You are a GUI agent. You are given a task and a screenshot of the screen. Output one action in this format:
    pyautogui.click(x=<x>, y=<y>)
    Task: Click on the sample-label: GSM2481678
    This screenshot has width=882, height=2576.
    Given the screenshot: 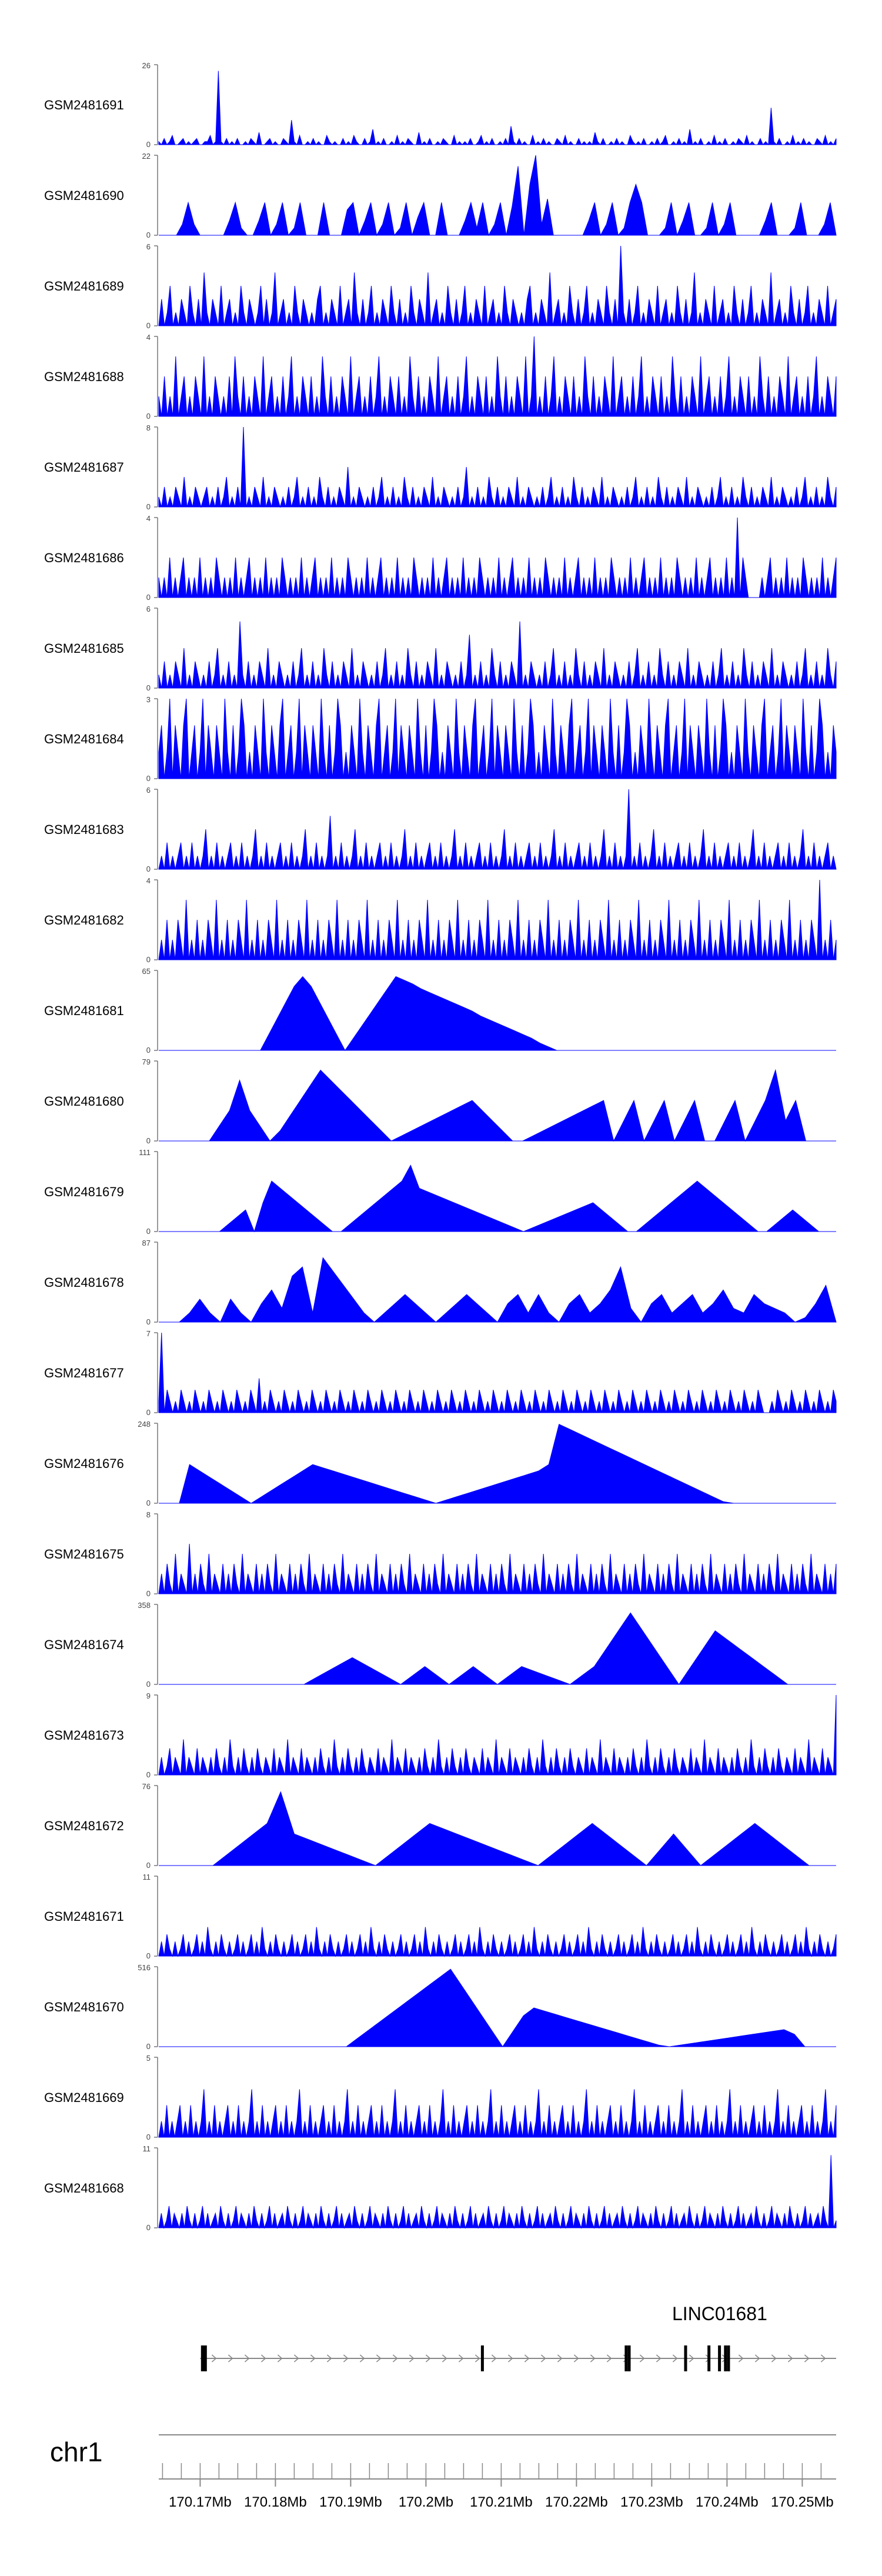 What is the action you would take?
    pyautogui.click(x=84, y=1282)
    